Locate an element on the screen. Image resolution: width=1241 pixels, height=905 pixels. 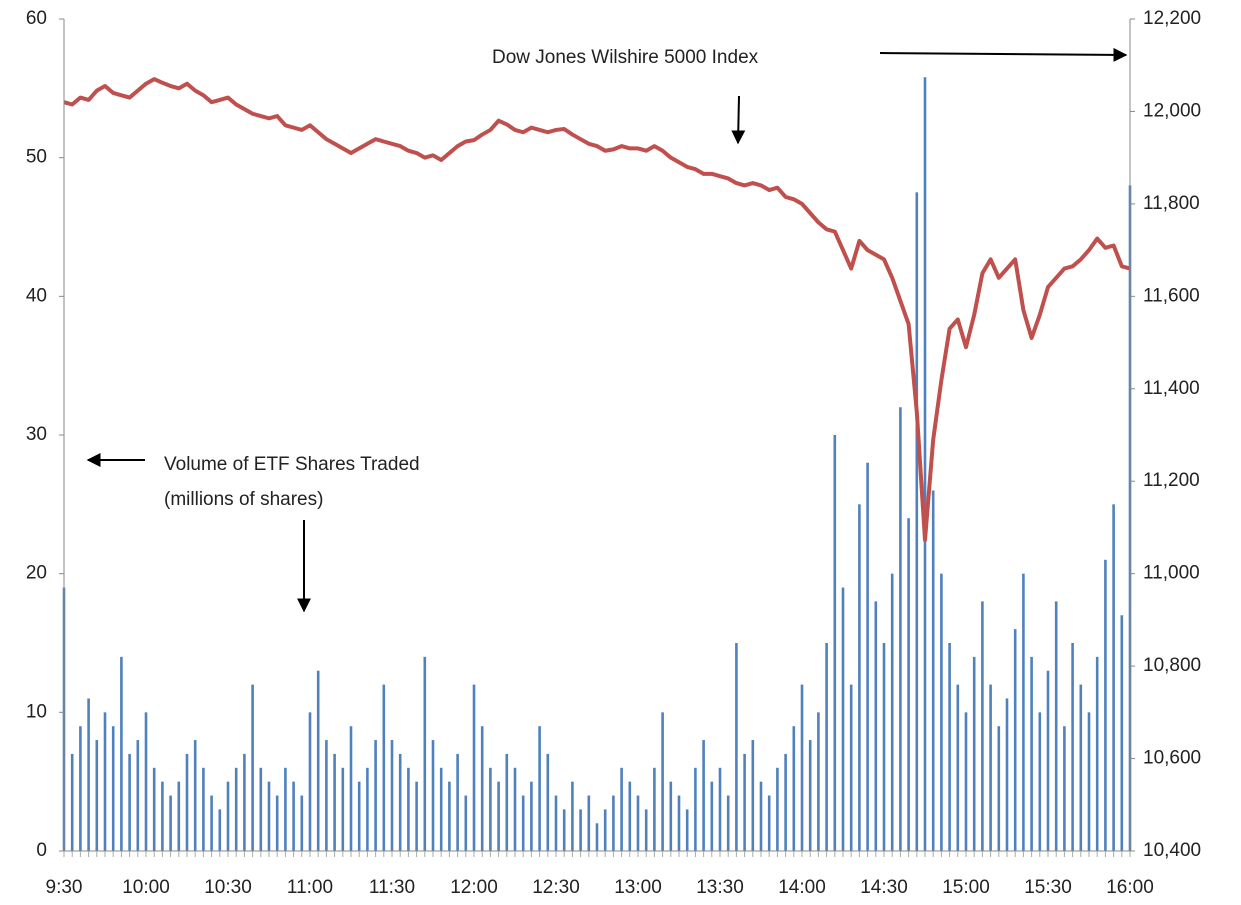
y2-tick-label: 12,200 is located at coordinates (1172, 18).